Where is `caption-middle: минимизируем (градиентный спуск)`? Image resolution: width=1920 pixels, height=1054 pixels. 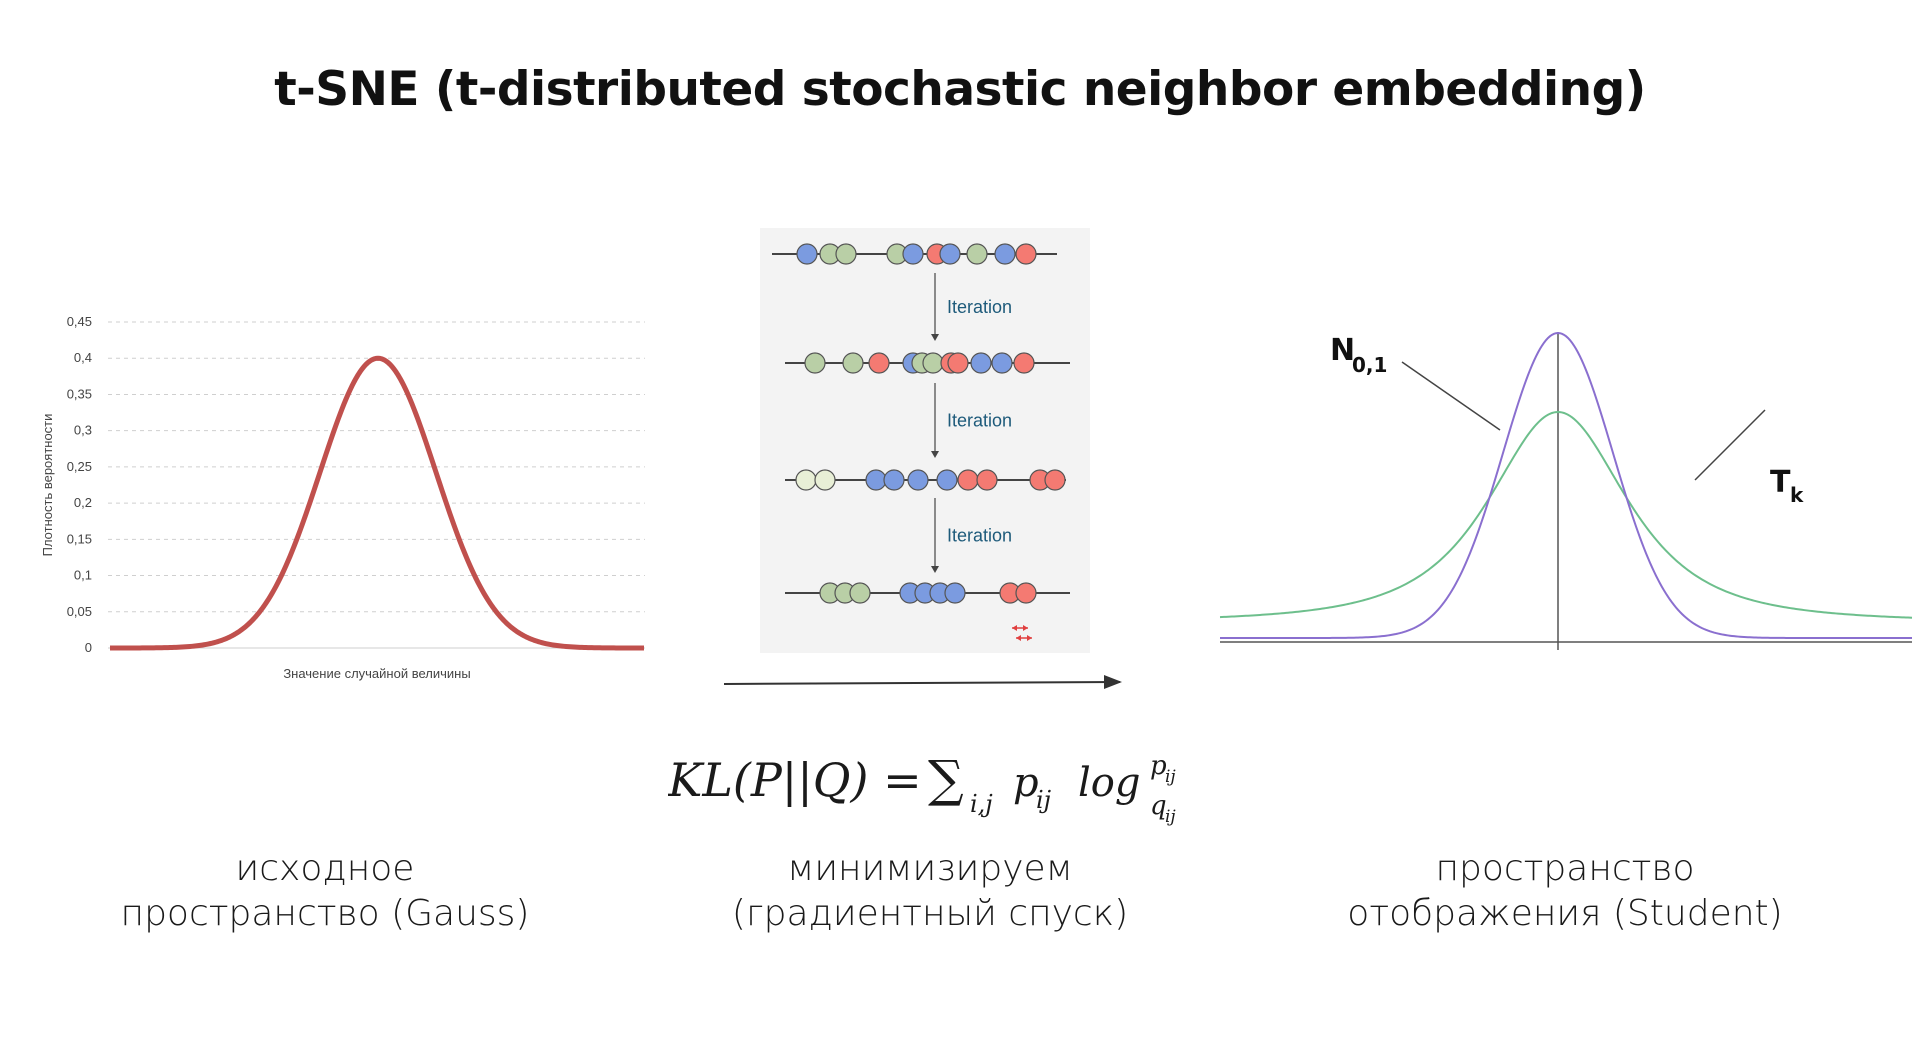
caption-middle: минимизируем (градиентный спуск) is located at coordinates (930, 891).